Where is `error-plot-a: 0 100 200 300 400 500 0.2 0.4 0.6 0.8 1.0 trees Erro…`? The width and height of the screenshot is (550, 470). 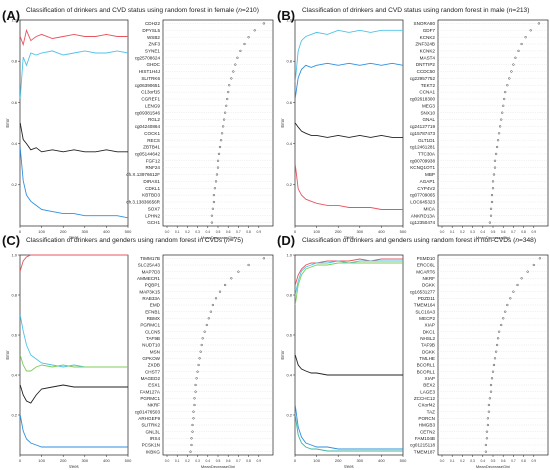
error-plot-a: 0 100 200 300 400 500 0.2 0.4 0.6 0.8 1.0 trees Erro… is located at coordinates (68, 128).